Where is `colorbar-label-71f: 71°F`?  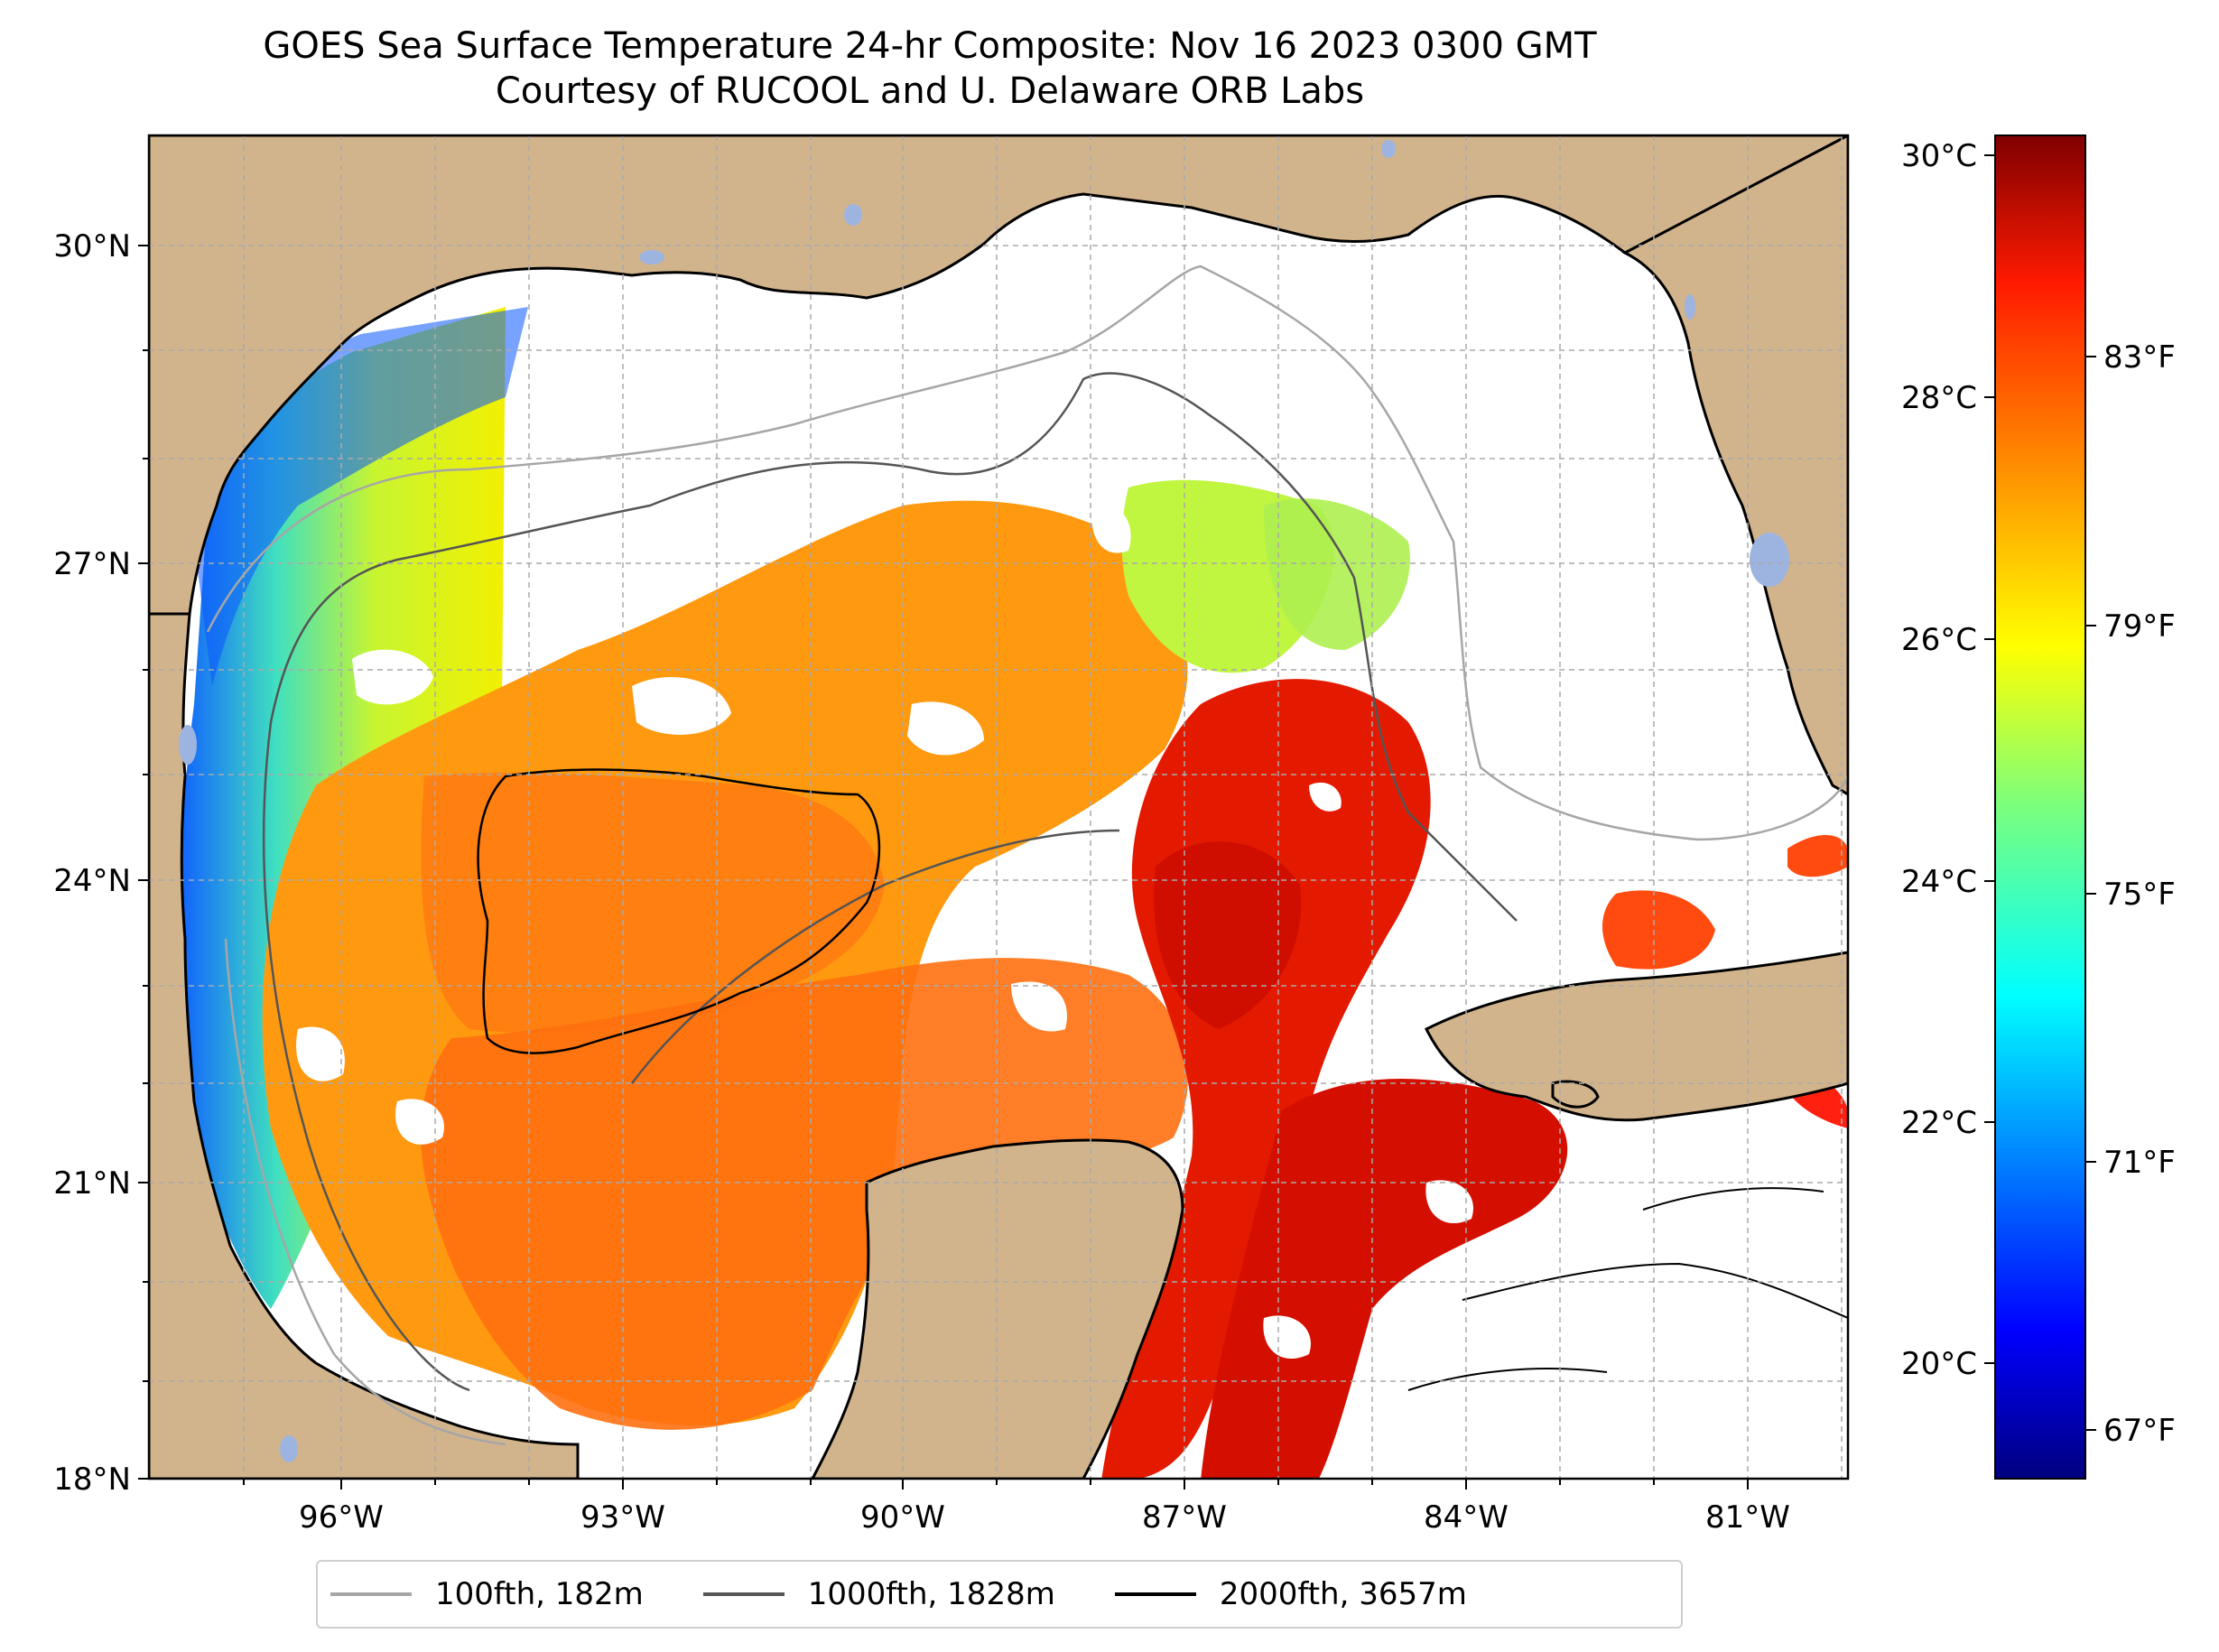
colorbar-label-71f: 71°F is located at coordinates (2139, 1163).